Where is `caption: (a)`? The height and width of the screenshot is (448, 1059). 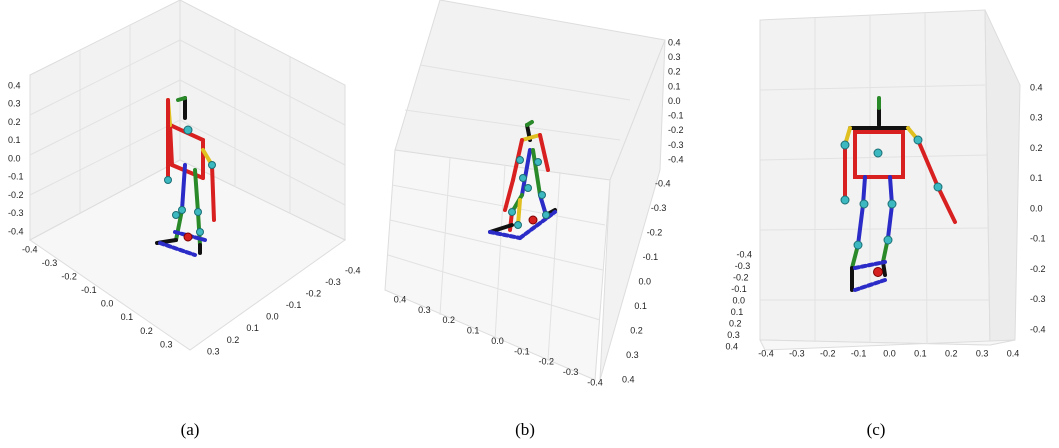
caption: (a) is located at coordinates (190, 429).